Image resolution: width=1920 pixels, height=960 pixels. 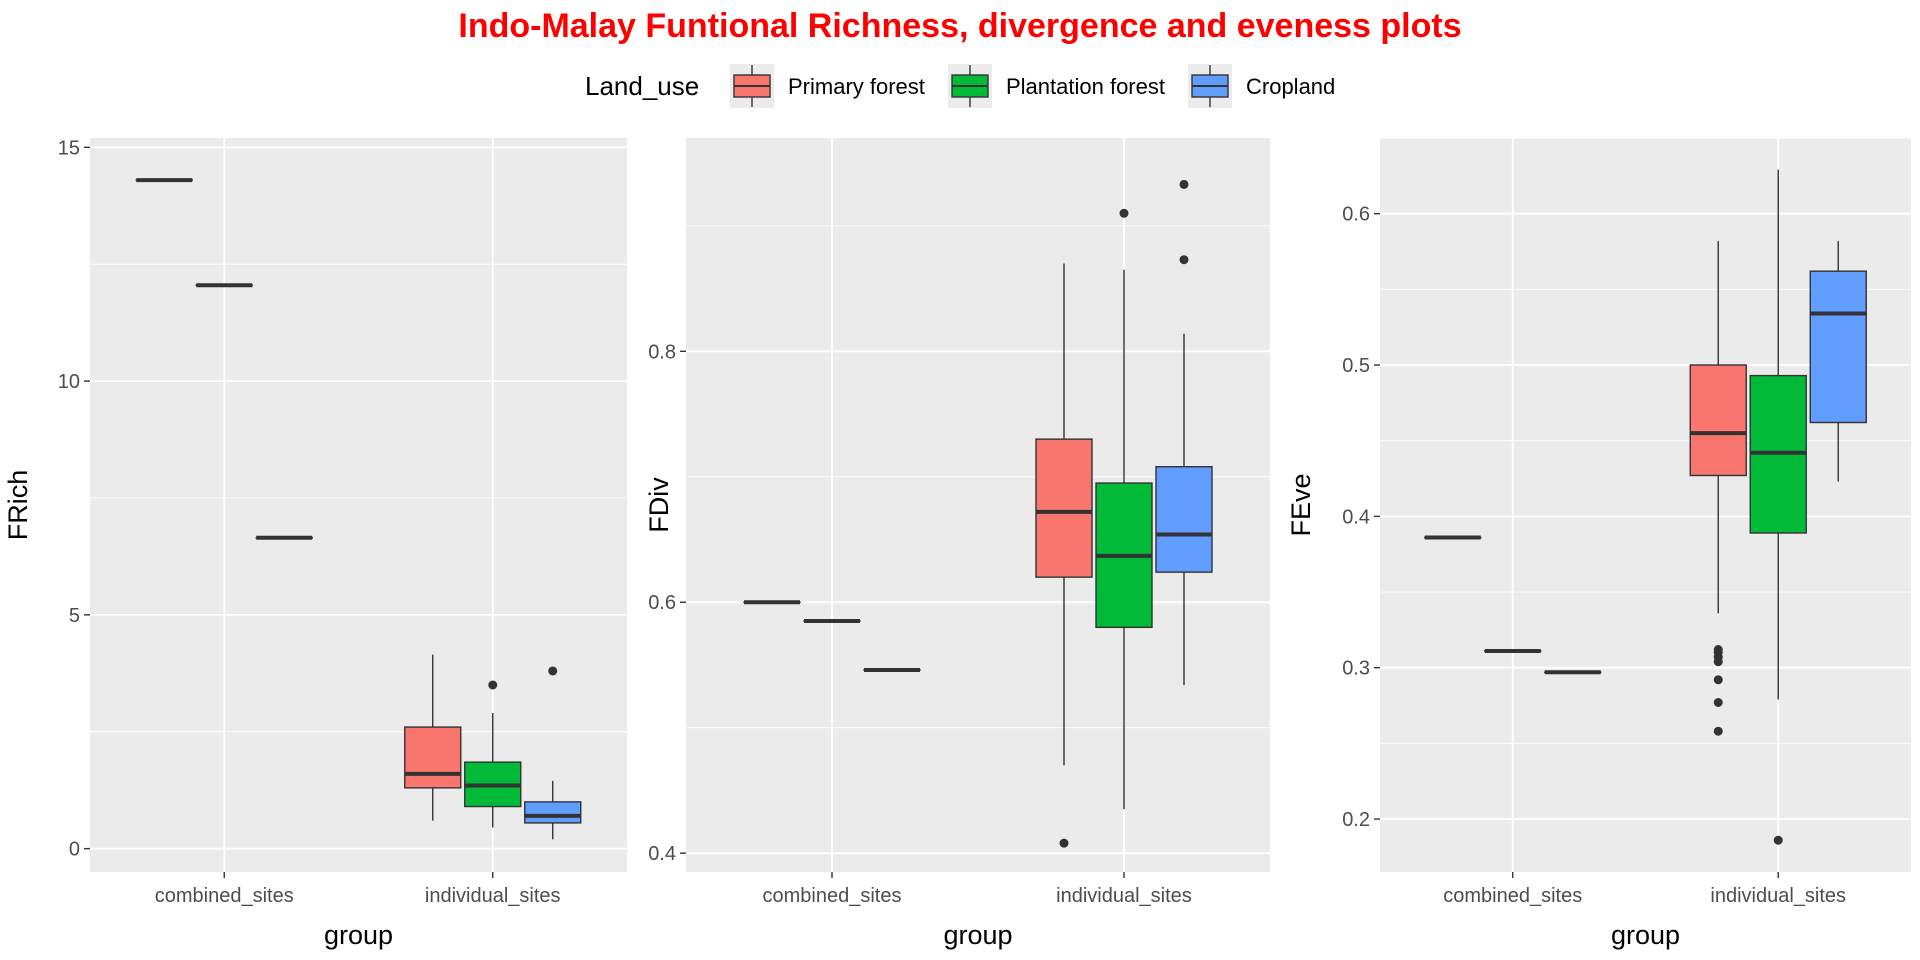 I want to click on legend-item-cropland: Cropland, so click(x=1261, y=86).